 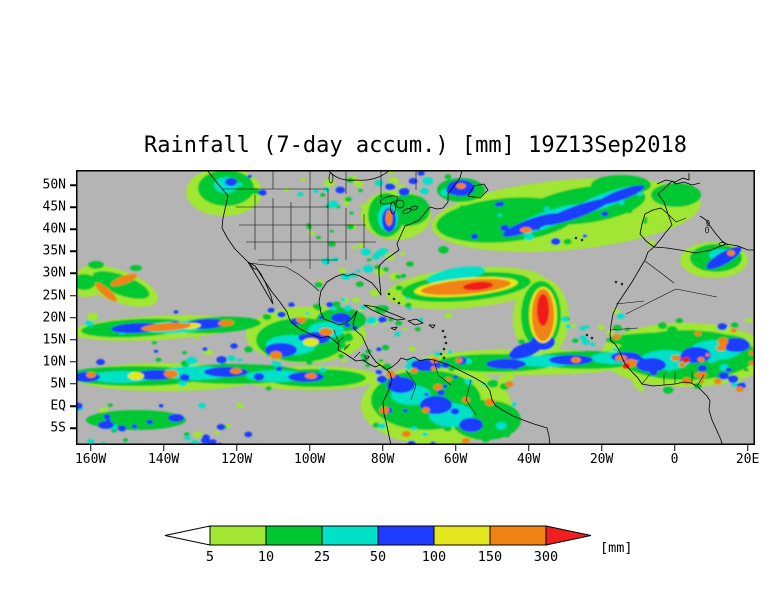 I want to click on x-tick-label: 0, so click(x=674, y=459).